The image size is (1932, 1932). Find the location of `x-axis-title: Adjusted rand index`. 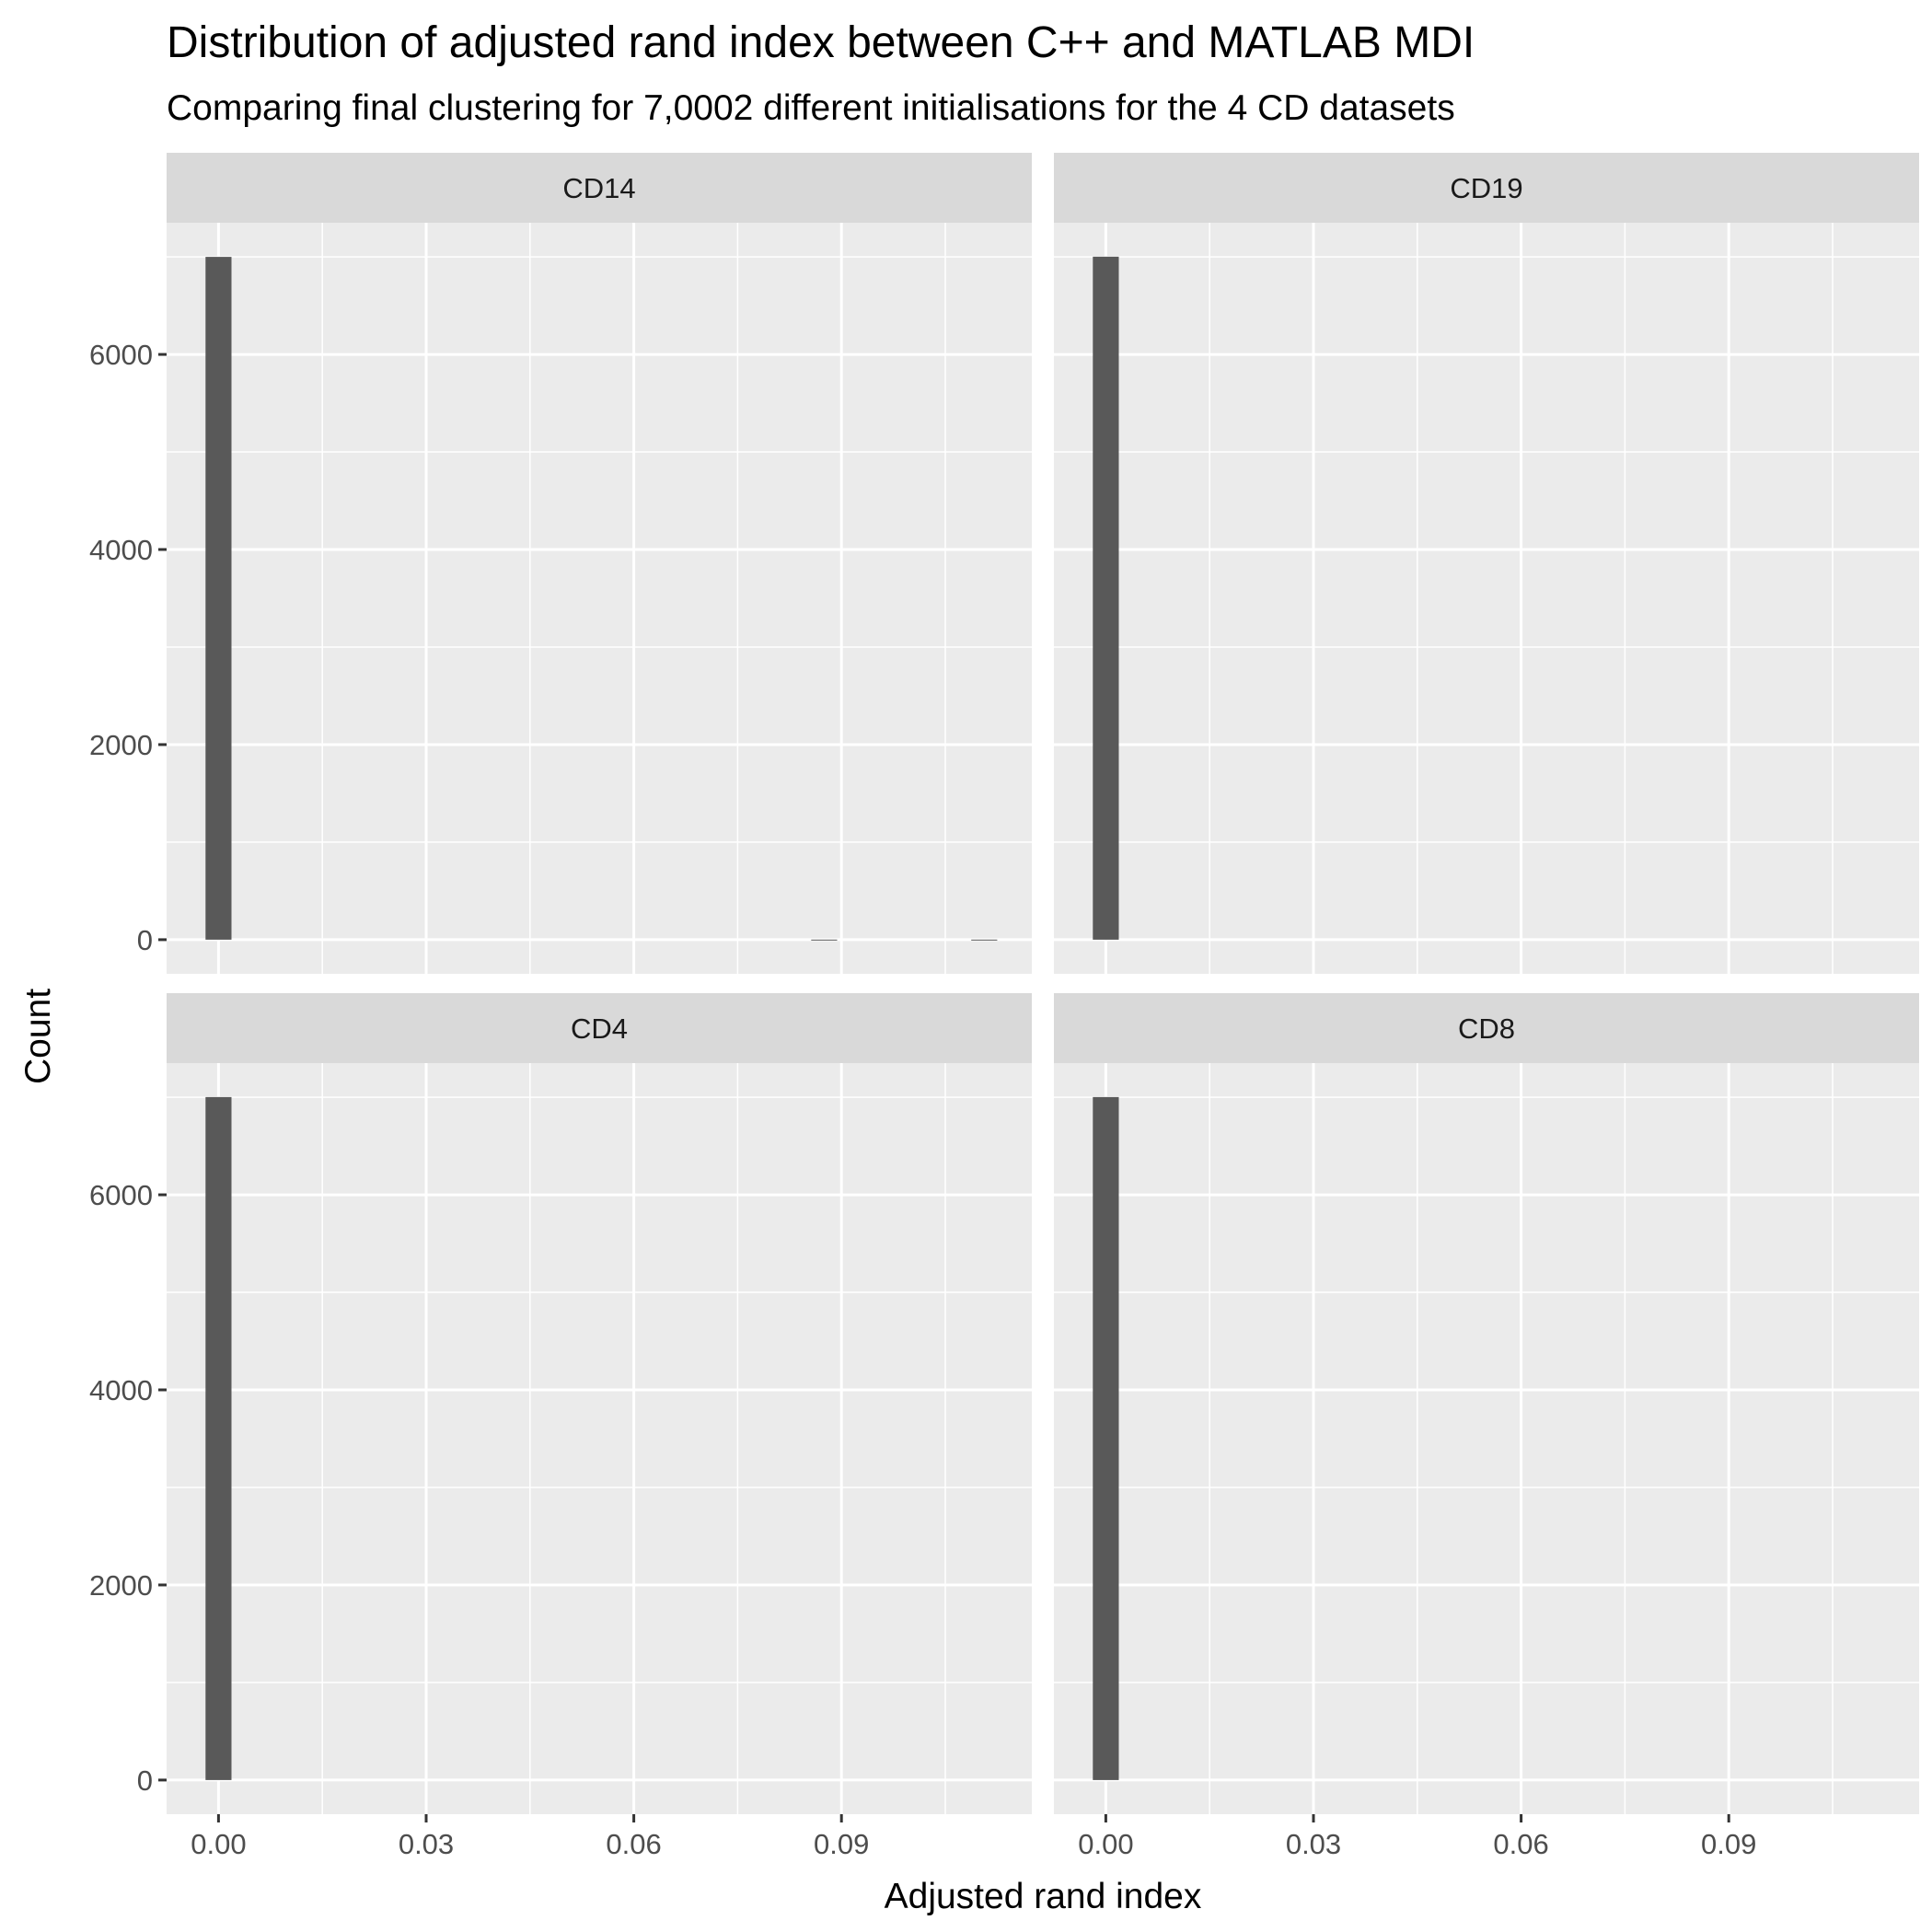

x-axis-title: Adjusted rand index is located at coordinates (1044, 1897).